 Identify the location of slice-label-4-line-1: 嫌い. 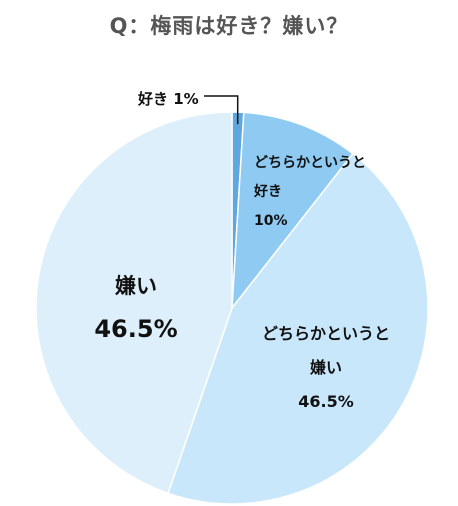
(136, 286).